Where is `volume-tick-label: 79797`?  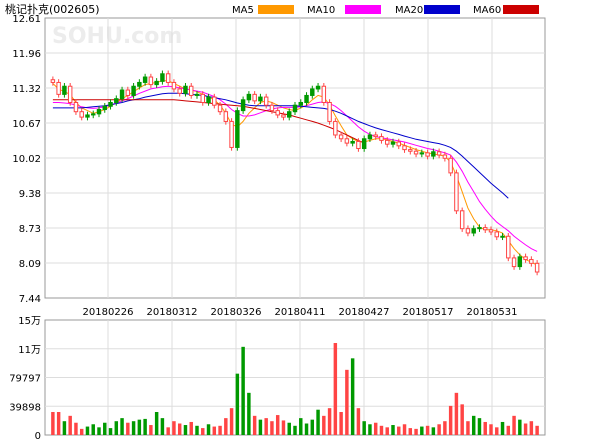
volume-tick-label: 79797 is located at coordinates (25, 379).